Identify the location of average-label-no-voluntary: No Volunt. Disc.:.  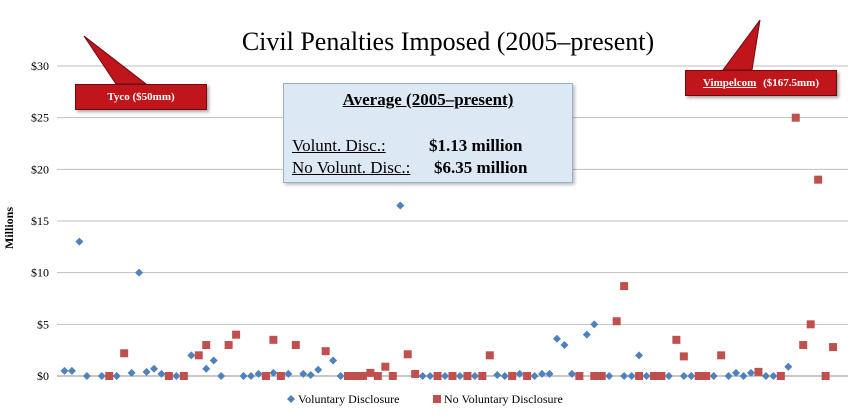
(351, 167).